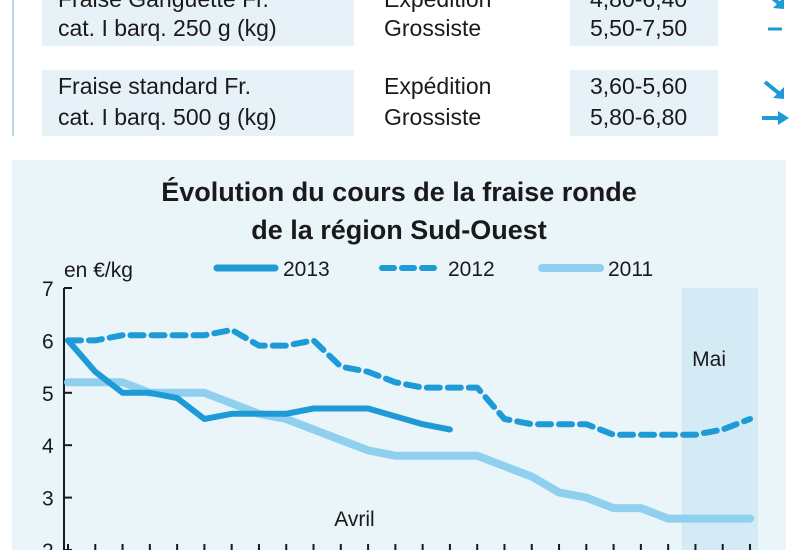 This screenshot has height=550, width=800. Describe the element at coordinates (259, 385) in the screenshot. I see `series-line-2013` at that location.